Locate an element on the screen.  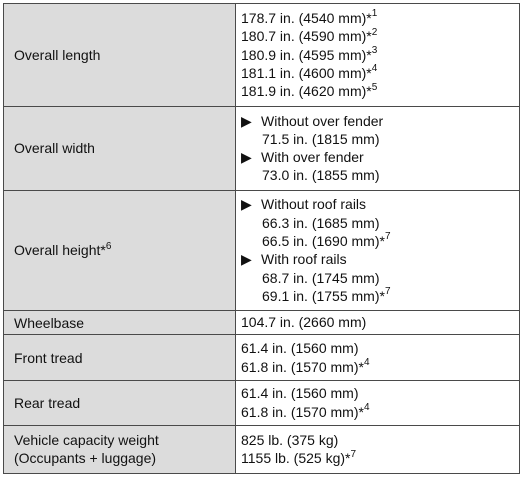
row-values: 104.7 in. (2660 mm) is located at coordinates (377, 322).